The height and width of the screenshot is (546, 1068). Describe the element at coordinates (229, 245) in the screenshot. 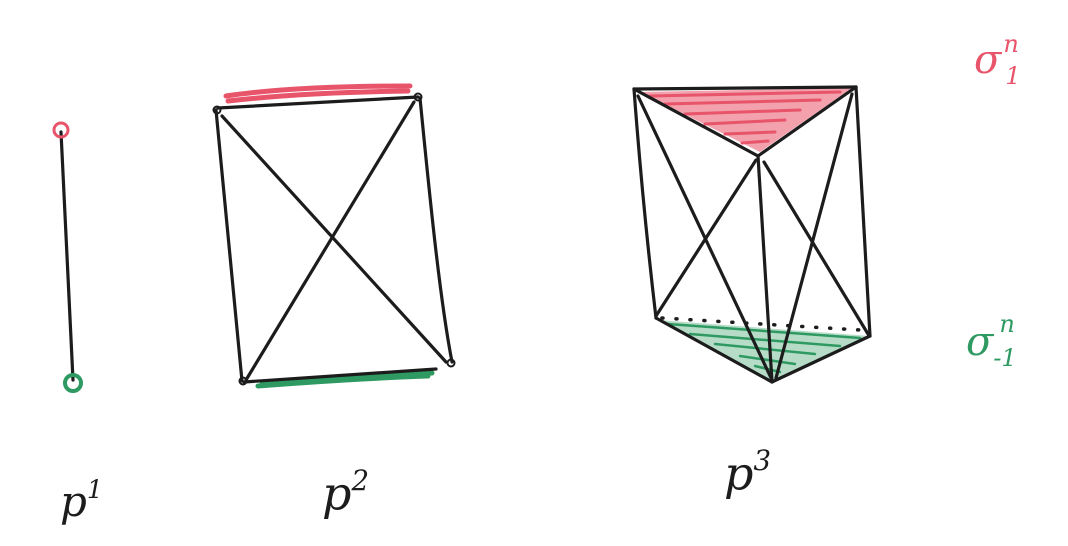

I see `p2-edge-left` at that location.